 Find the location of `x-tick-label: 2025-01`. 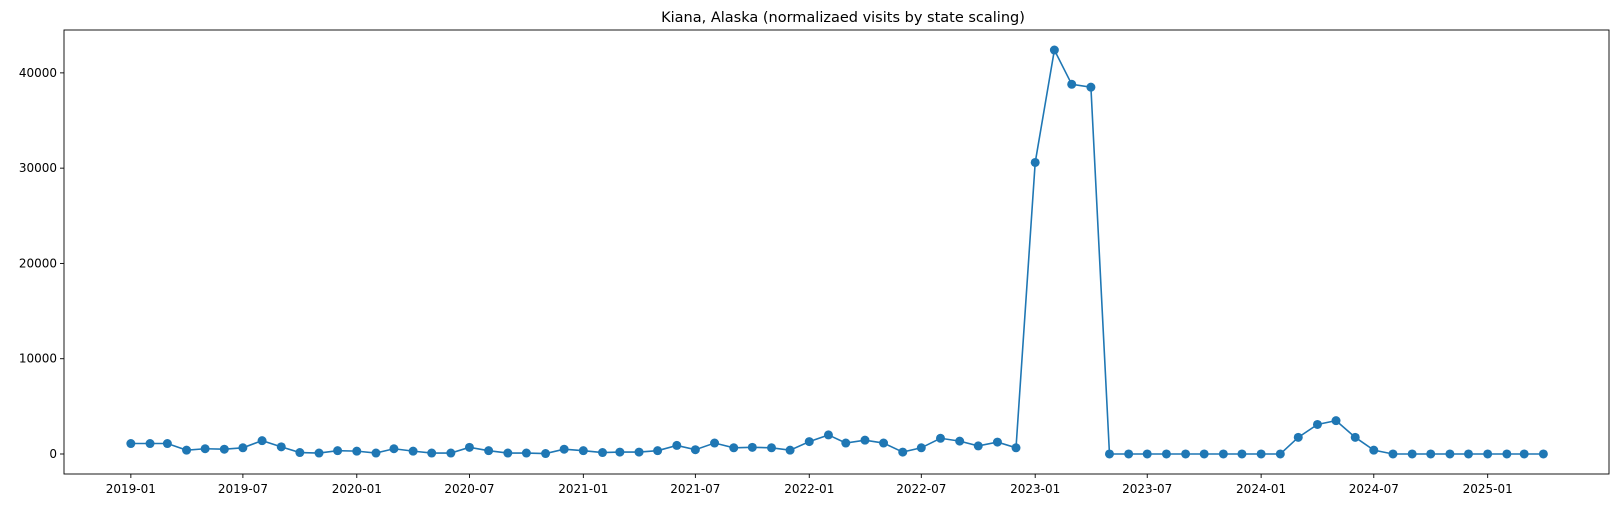

x-tick-label: 2025-01 is located at coordinates (1488, 489).